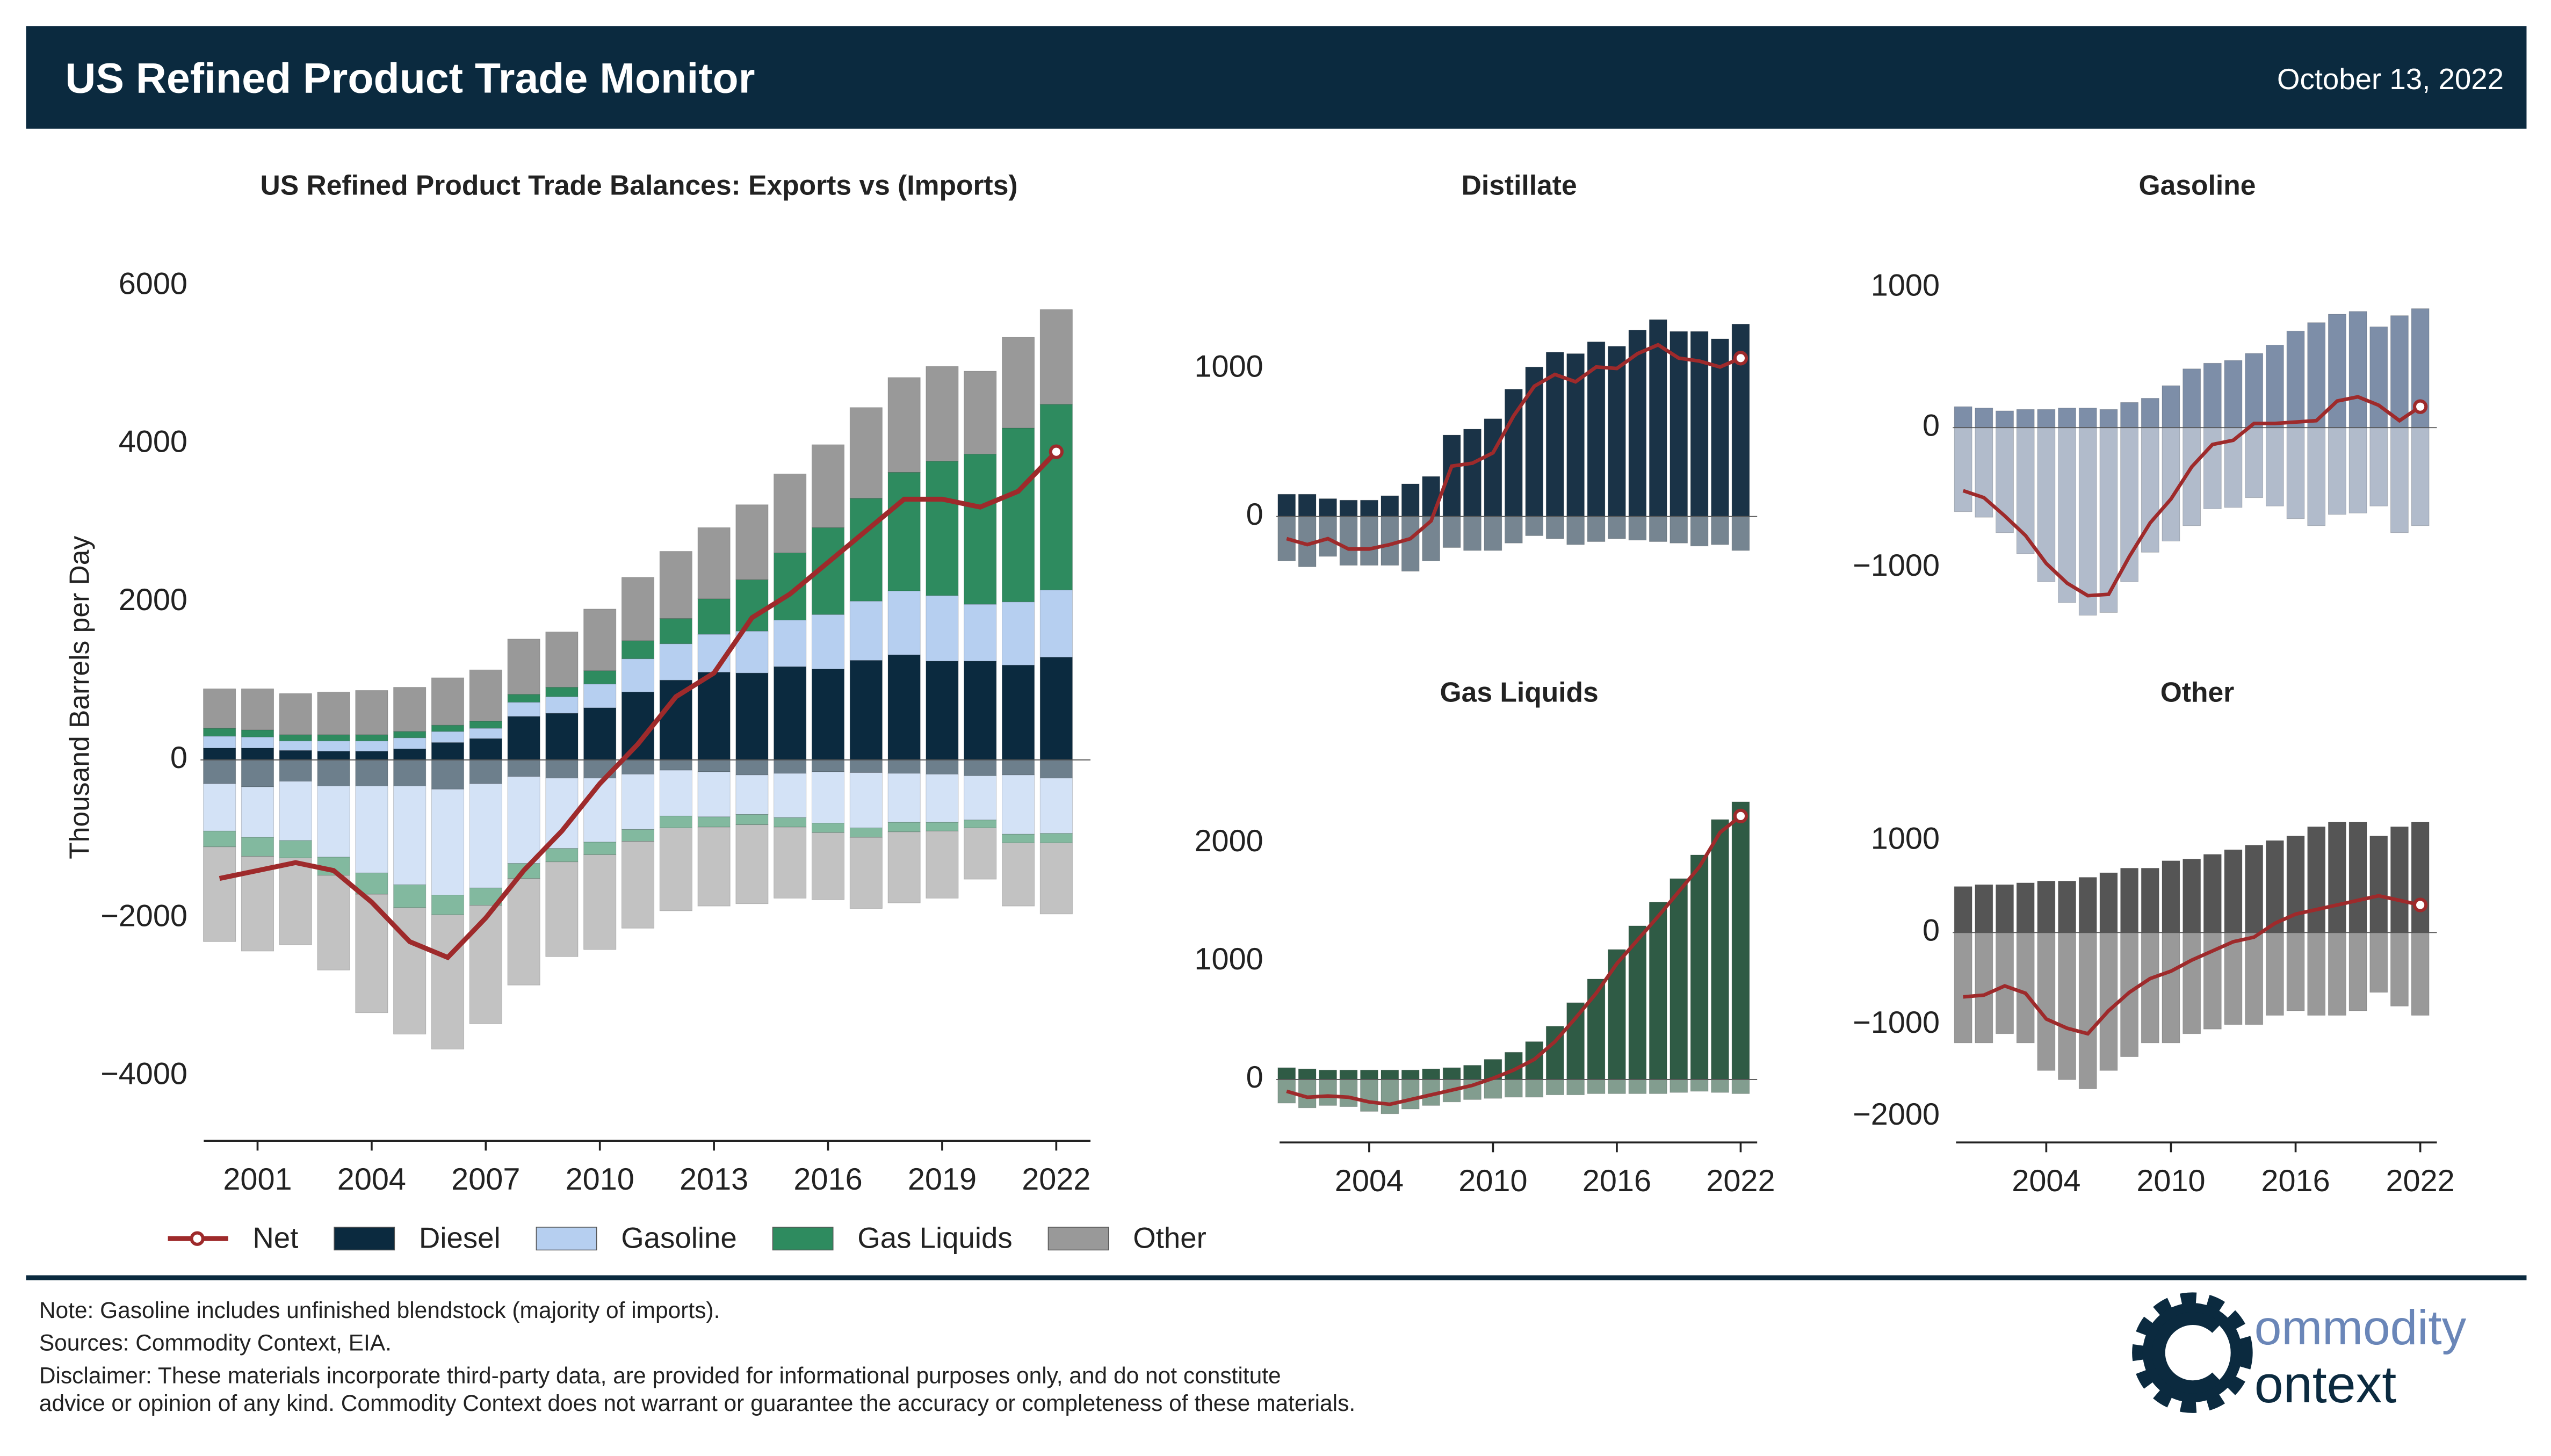  I want to click on y-tick-label: −1000, so click(1896, 1022).